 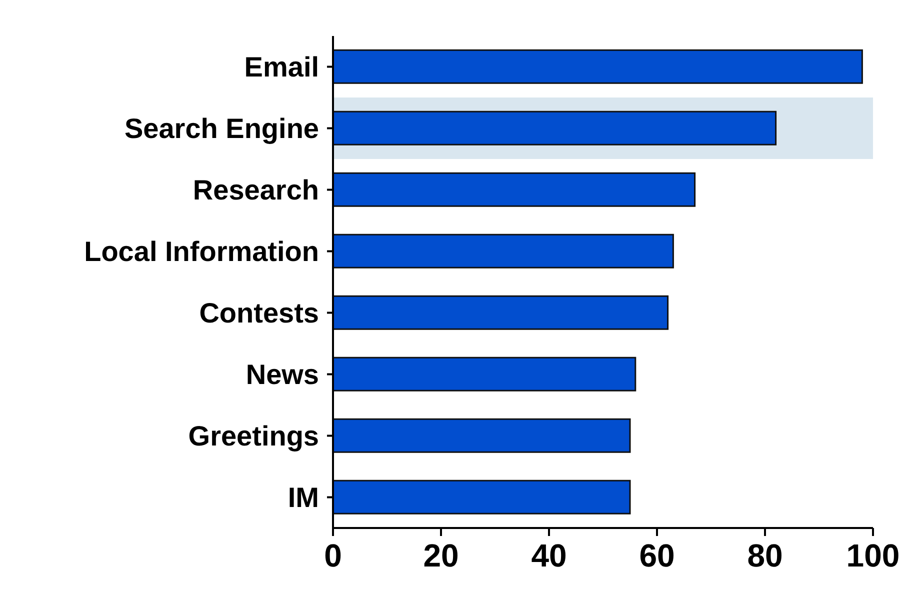 What do you see at coordinates (303, 498) in the screenshot?
I see `y-tick-label: IM` at bounding box center [303, 498].